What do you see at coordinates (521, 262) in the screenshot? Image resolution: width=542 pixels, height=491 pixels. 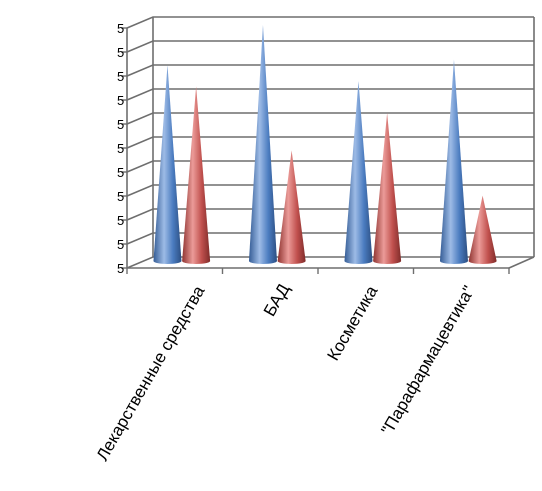 I see `floor-right-edge` at bounding box center [521, 262].